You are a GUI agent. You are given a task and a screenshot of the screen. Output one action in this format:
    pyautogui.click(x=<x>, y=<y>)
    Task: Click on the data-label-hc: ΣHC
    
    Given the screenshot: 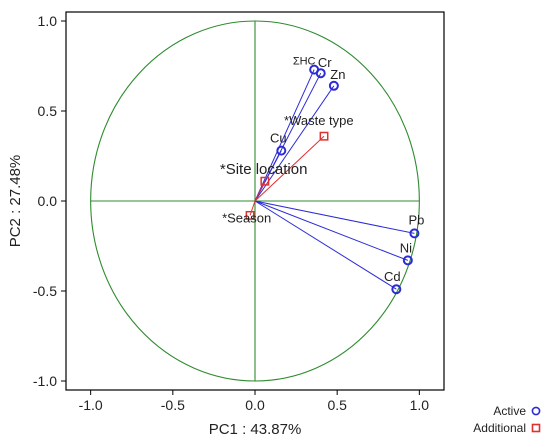 What is the action you would take?
    pyautogui.click(x=304, y=62)
    